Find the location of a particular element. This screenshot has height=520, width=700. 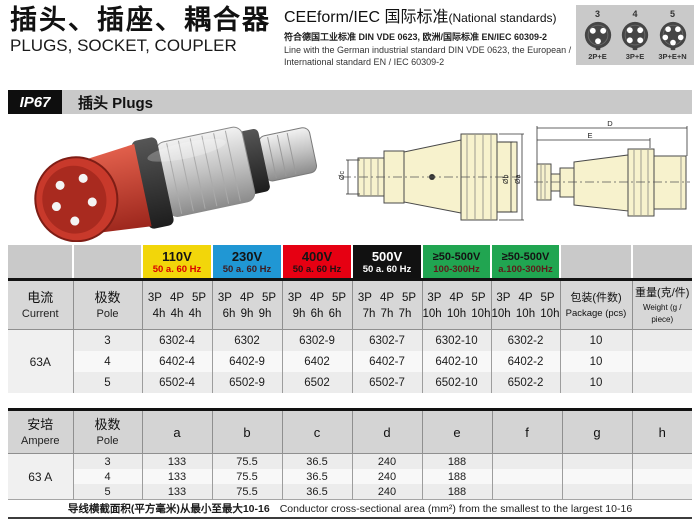

package-cell: 10 is located at coordinates (596, 361).